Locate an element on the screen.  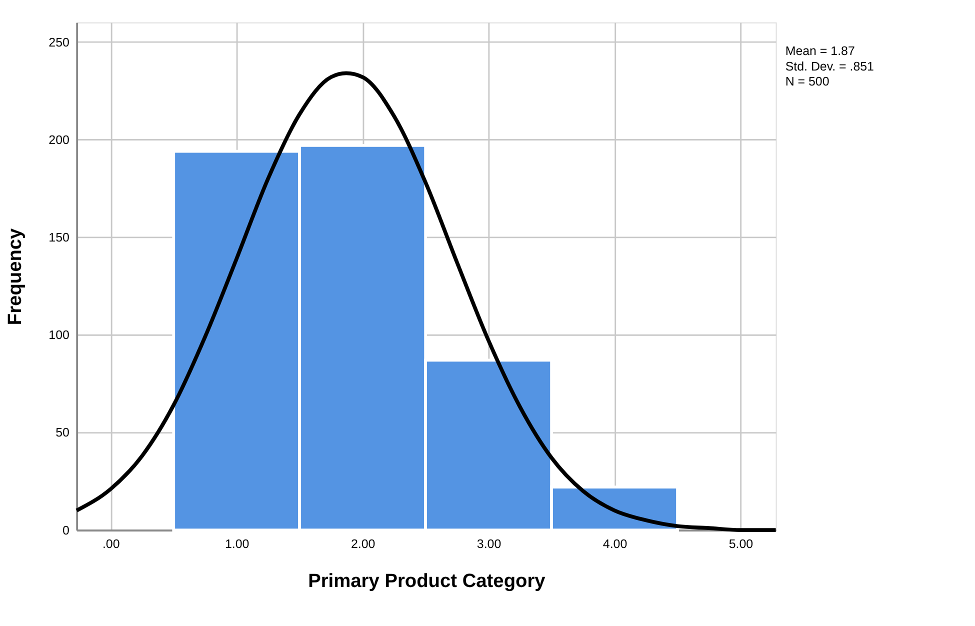
y-tick-label: 250 is located at coordinates (59, 42).